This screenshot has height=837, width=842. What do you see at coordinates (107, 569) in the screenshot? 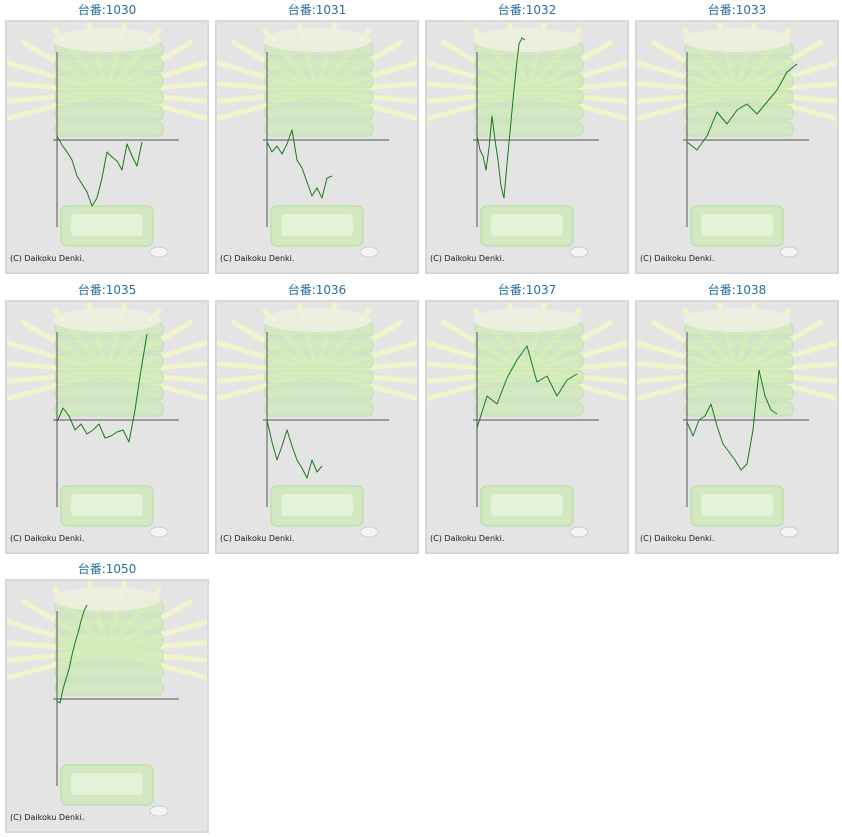
I see `machine-number-label: 台番:1050` at bounding box center [107, 569].